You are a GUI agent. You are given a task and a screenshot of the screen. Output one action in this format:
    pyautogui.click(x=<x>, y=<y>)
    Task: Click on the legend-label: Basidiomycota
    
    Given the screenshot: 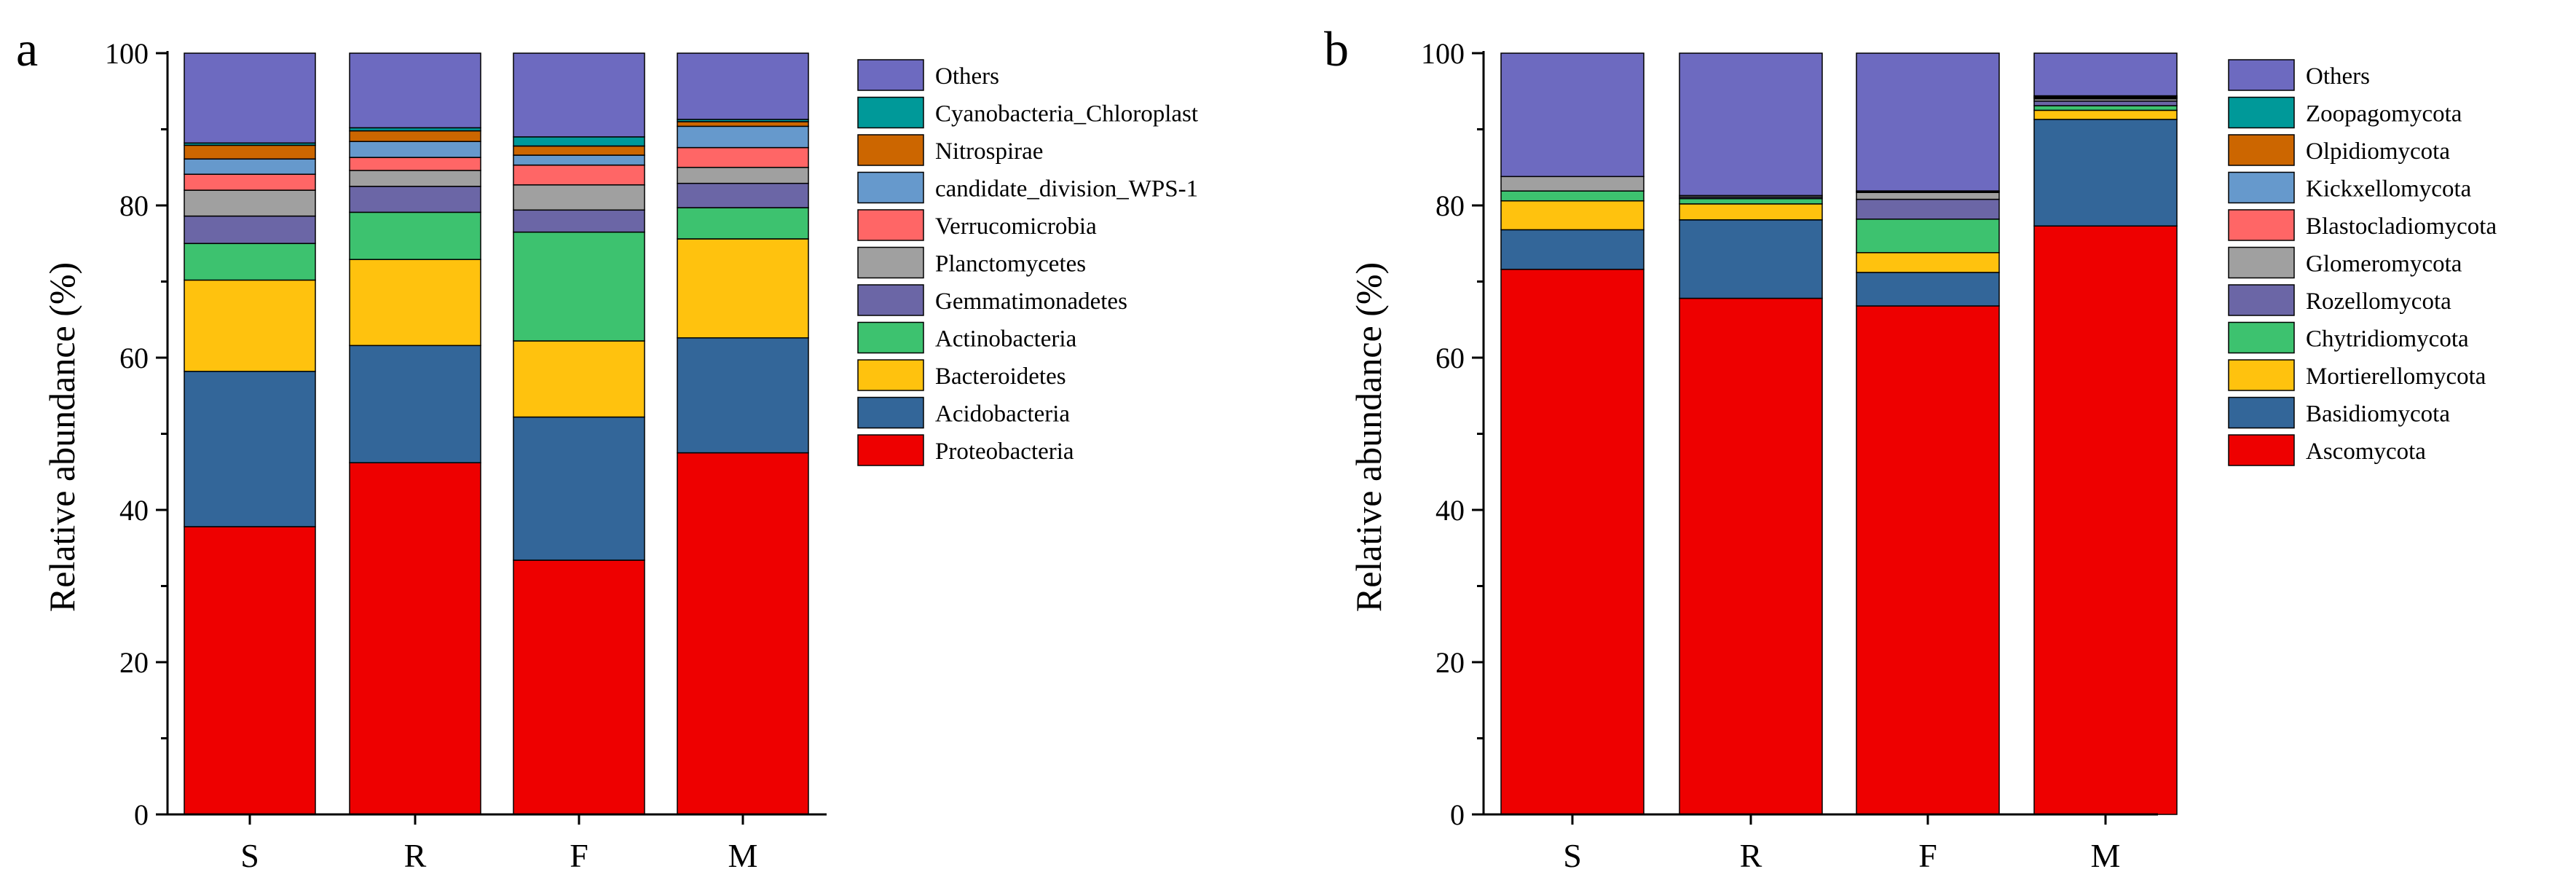 What is the action you would take?
    pyautogui.click(x=2378, y=415)
    